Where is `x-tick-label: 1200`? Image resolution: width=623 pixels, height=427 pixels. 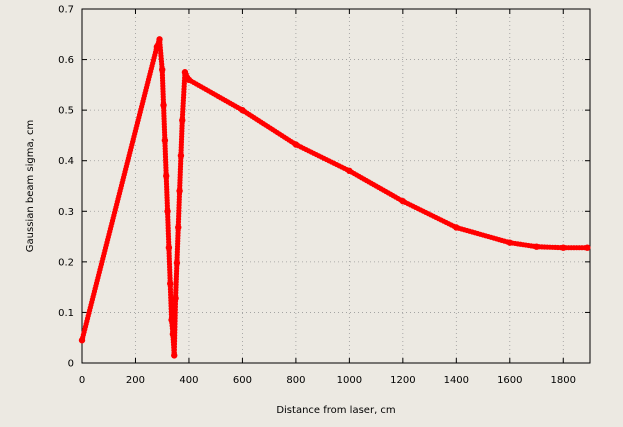 x-tick-label: 1200 is located at coordinates (402, 380).